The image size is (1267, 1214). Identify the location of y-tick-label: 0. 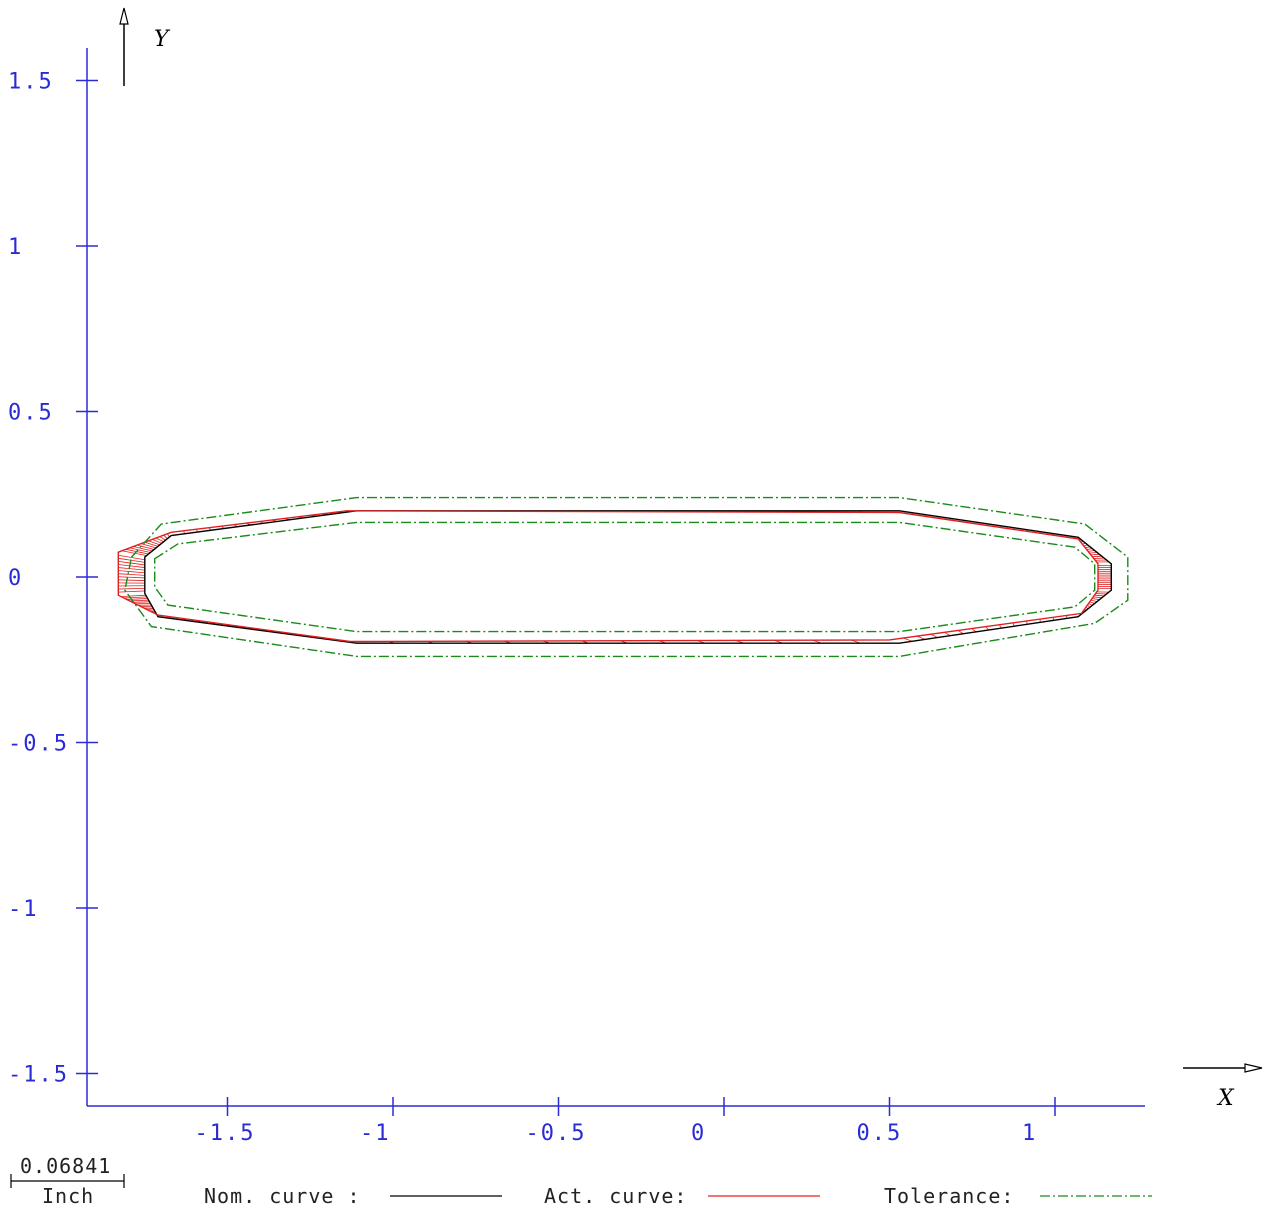
(15, 578).